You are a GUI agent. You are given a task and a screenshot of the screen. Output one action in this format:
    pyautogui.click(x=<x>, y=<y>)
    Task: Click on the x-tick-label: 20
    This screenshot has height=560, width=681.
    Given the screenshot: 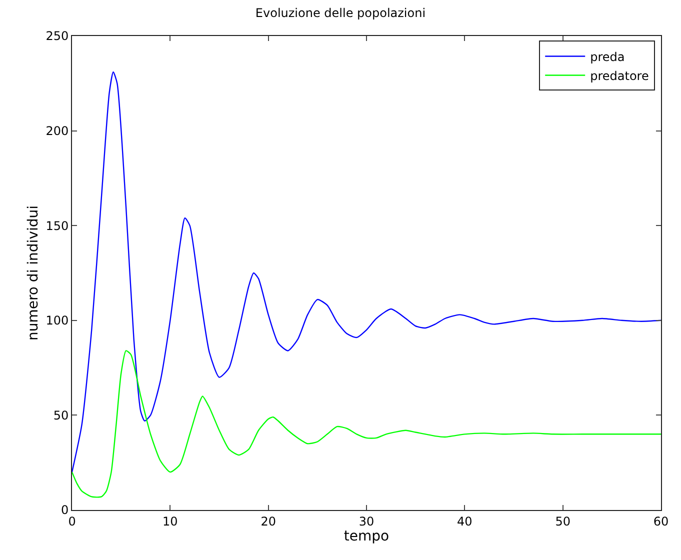 What is the action you would take?
    pyautogui.click(x=268, y=521)
    